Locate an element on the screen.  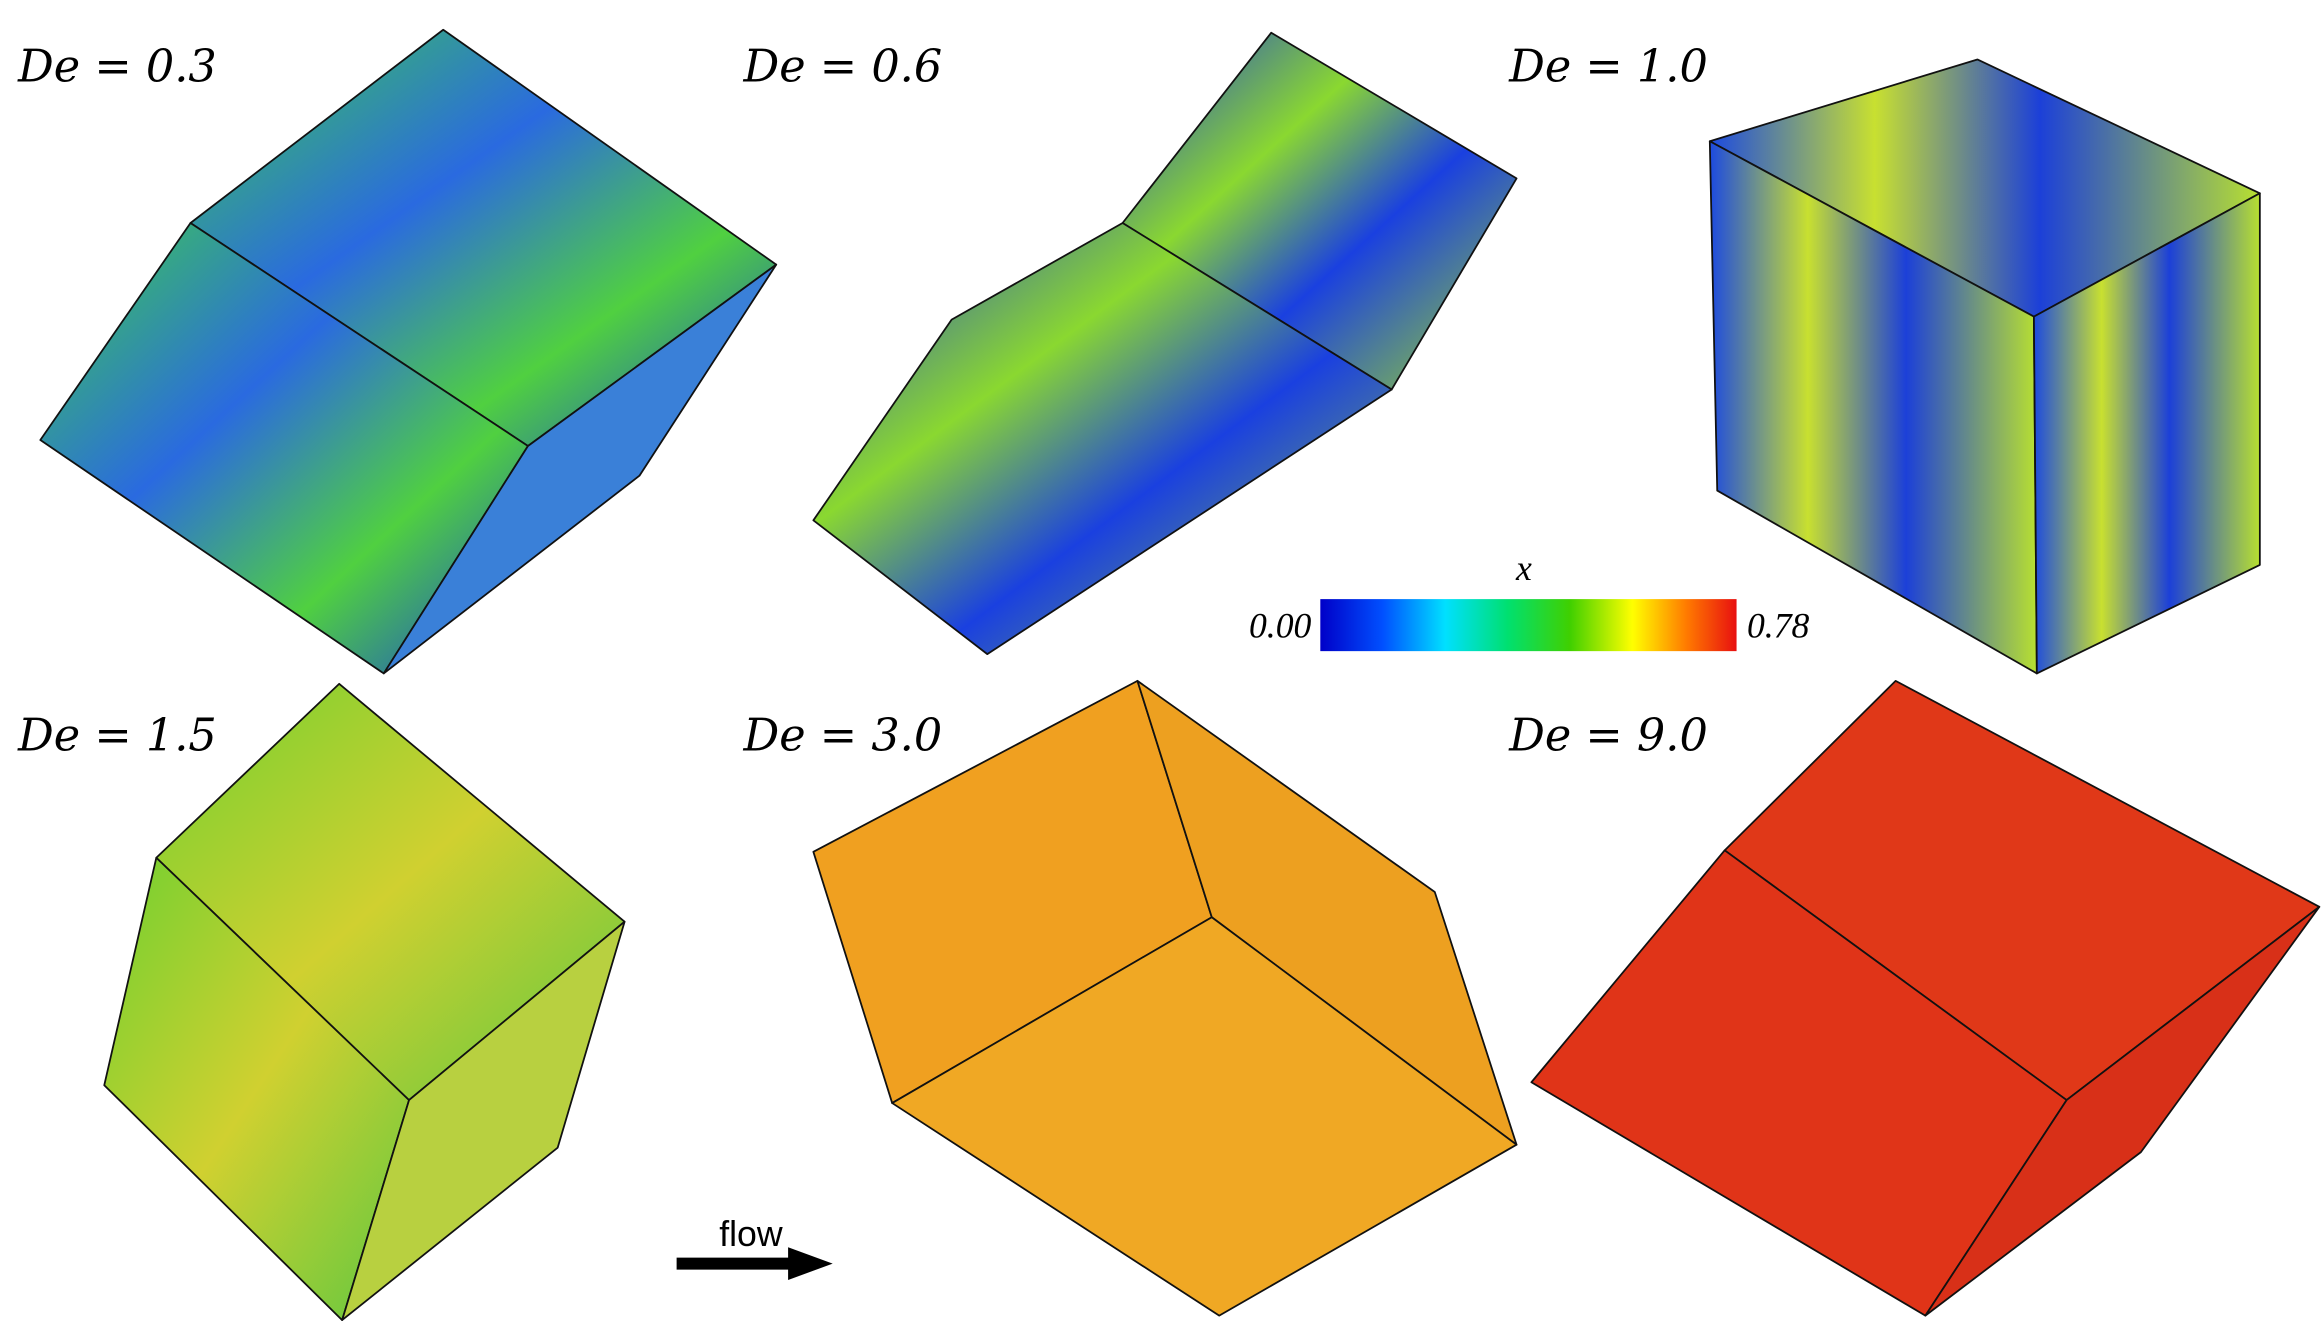
panel-label: De = 9.0 is located at coordinates (1608, 736).